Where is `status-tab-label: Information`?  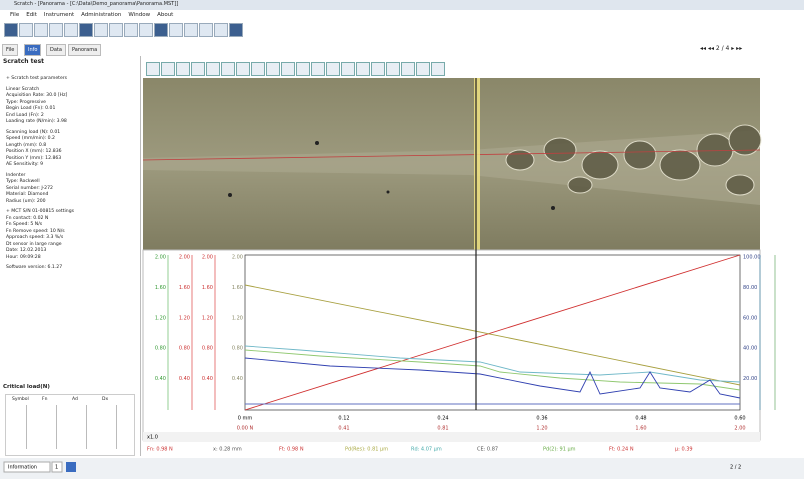
status-tab-label: Information is located at coordinates (22, 468).